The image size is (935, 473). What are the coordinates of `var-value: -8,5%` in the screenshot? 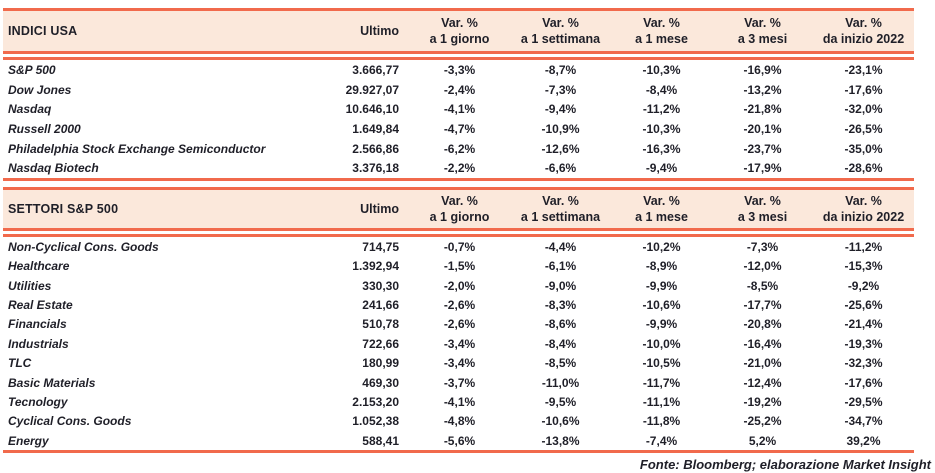 It's located at (762, 285).